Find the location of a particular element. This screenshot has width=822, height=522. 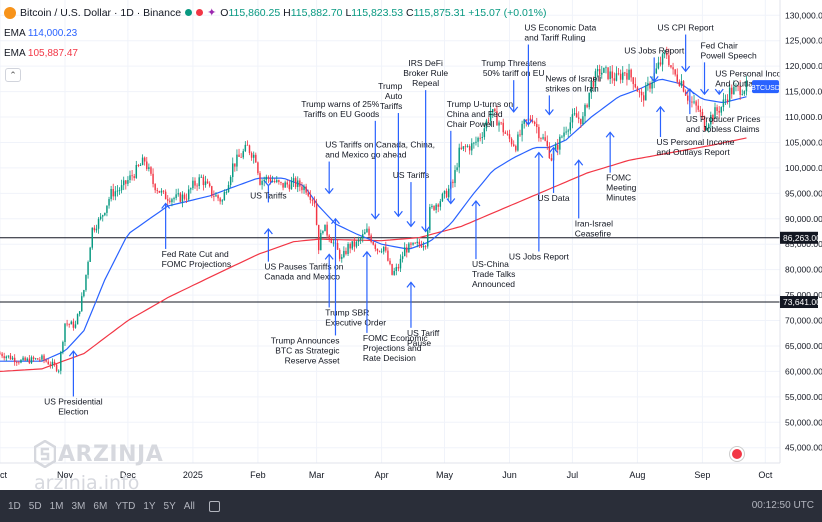

annotation-line: US-China is located at coordinates (490, 264).